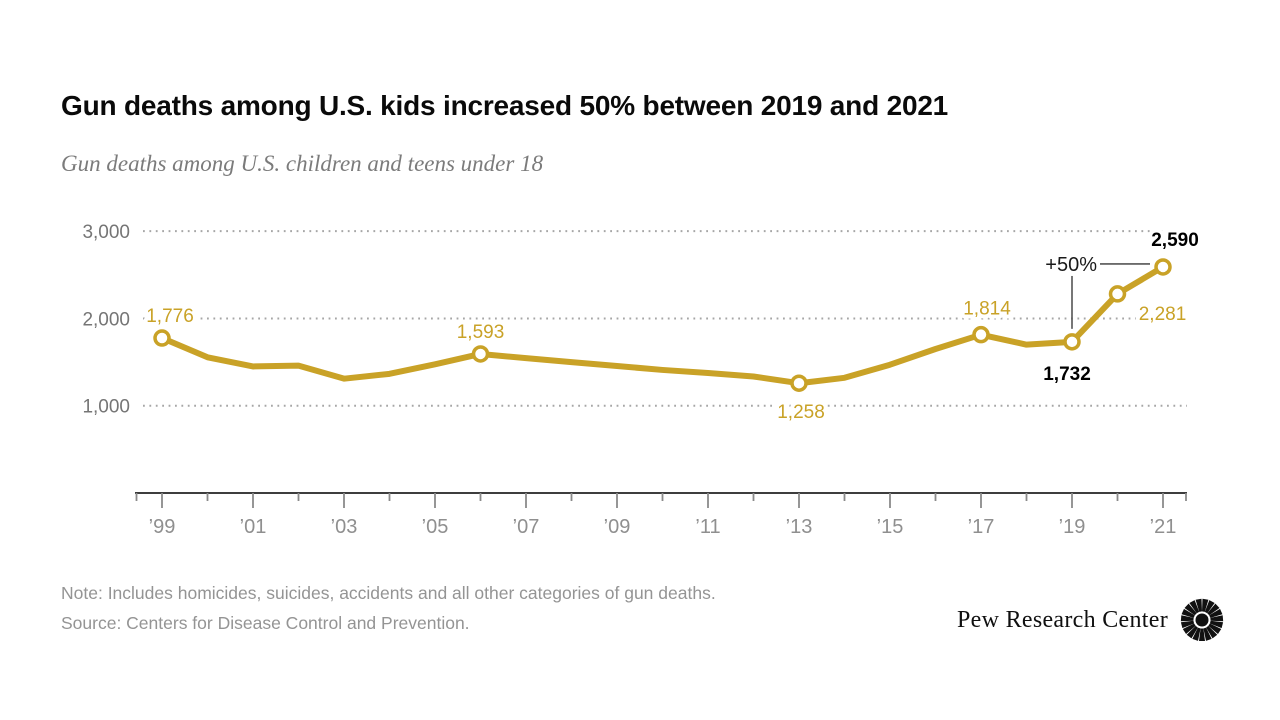  Describe the element at coordinates (170, 316) in the screenshot. I see `data-point-label: 1,776` at that location.